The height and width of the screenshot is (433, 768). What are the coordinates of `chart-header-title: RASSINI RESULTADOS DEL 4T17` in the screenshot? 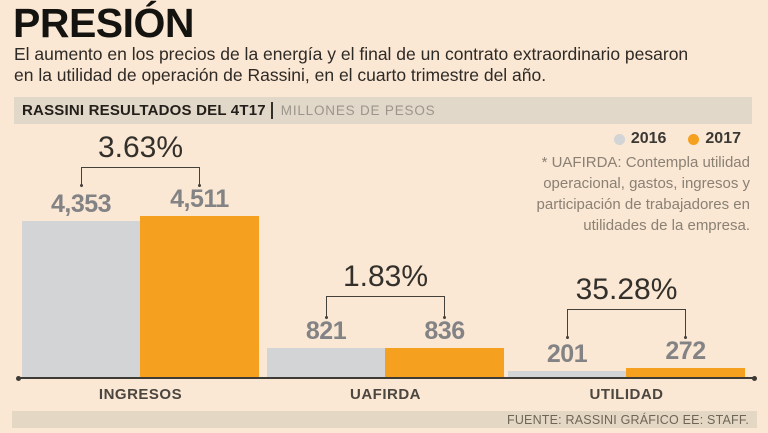 It's located at (144, 110).